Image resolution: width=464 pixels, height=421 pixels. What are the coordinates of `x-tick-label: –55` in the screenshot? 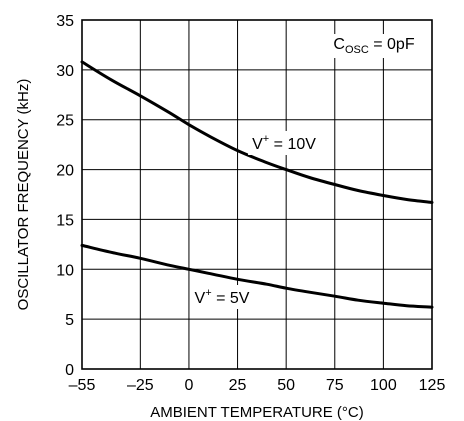 It's located at (82, 385).